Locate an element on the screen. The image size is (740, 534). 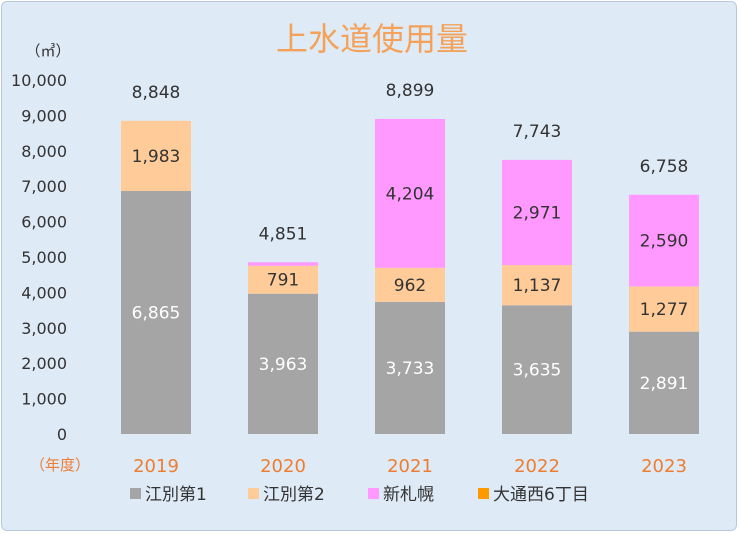
segment-value-label: 1,983 is located at coordinates (156, 157).